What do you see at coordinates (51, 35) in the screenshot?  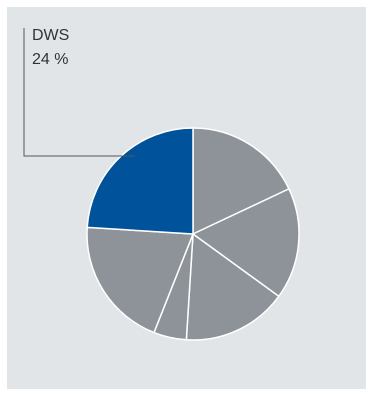 I see `callout-label: DWS` at bounding box center [51, 35].